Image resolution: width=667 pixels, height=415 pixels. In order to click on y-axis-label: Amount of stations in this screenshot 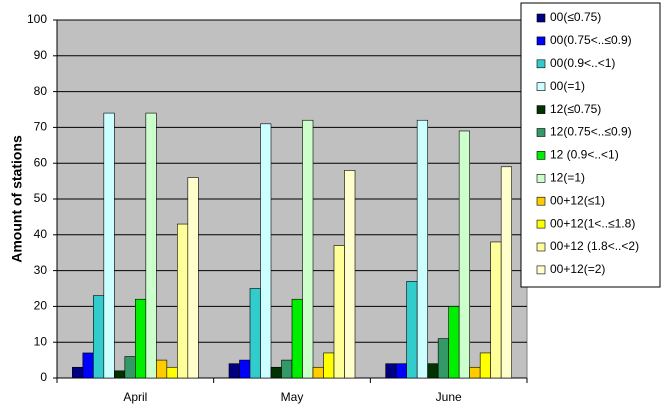, I will do `click(17, 199)`.